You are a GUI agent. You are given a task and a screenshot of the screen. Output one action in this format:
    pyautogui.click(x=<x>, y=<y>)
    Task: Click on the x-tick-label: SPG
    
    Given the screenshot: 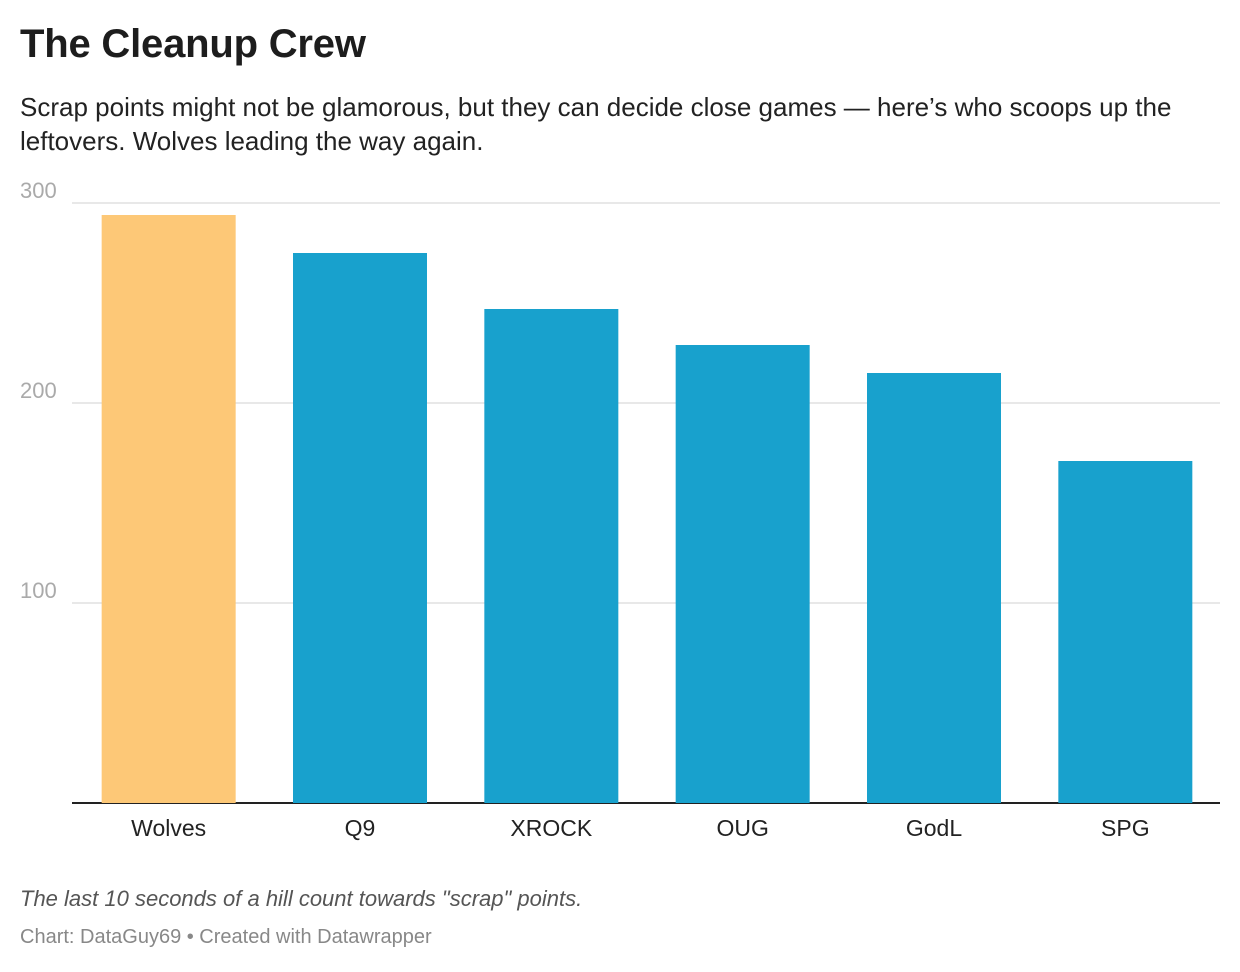 What is the action you would take?
    pyautogui.click(x=1125, y=828)
    